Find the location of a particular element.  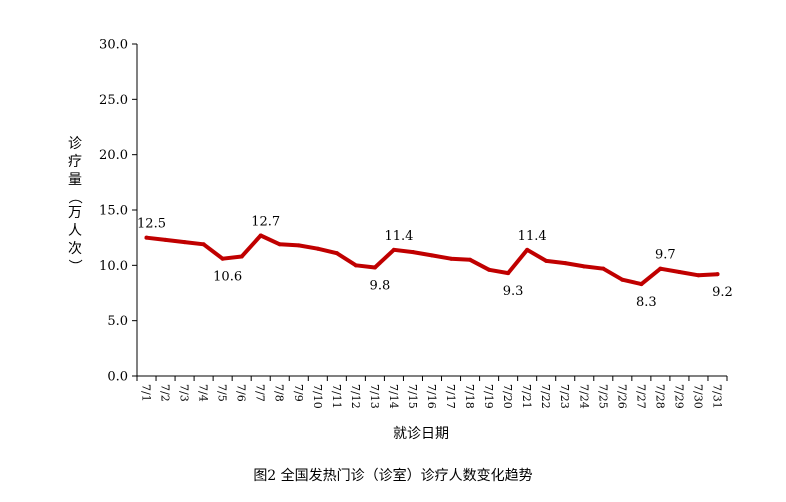

x-tick-label: 7/5 is located at coordinates (222, 393).